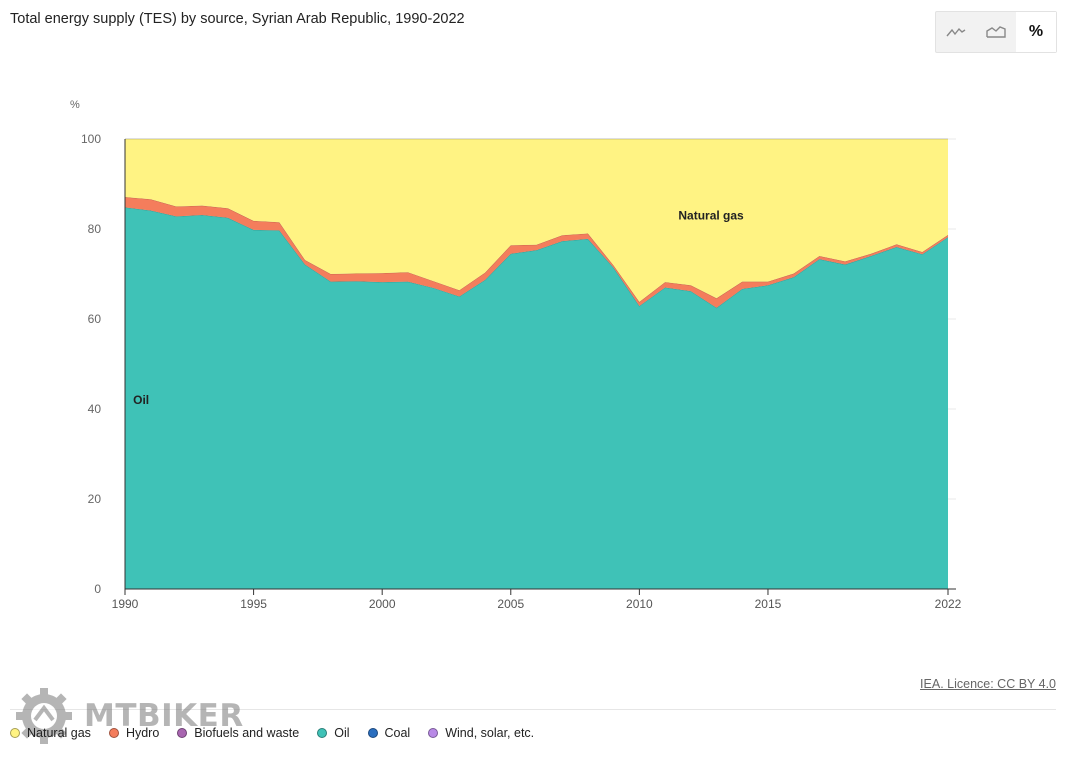  I want to click on line-chart-button, so click(956, 32).